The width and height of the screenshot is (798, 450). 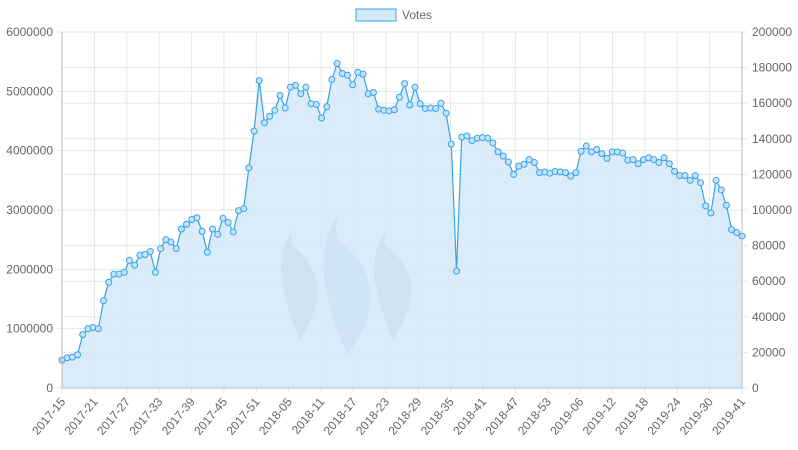 I want to click on x-tick-label: 2017-27, so click(x=113, y=416).